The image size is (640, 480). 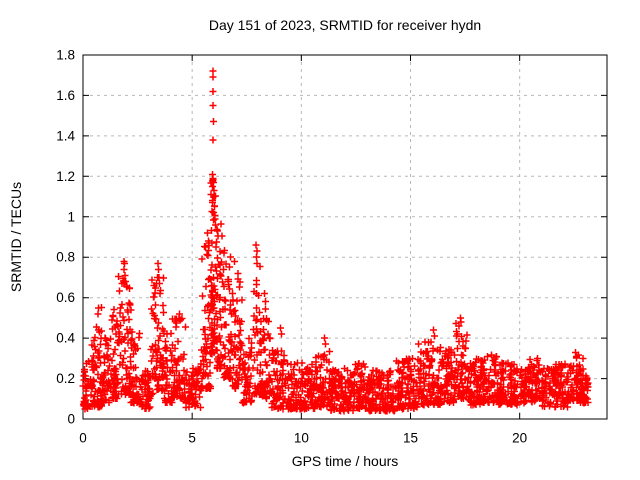 I want to click on y-tick-label: 1.8, so click(x=65, y=55).